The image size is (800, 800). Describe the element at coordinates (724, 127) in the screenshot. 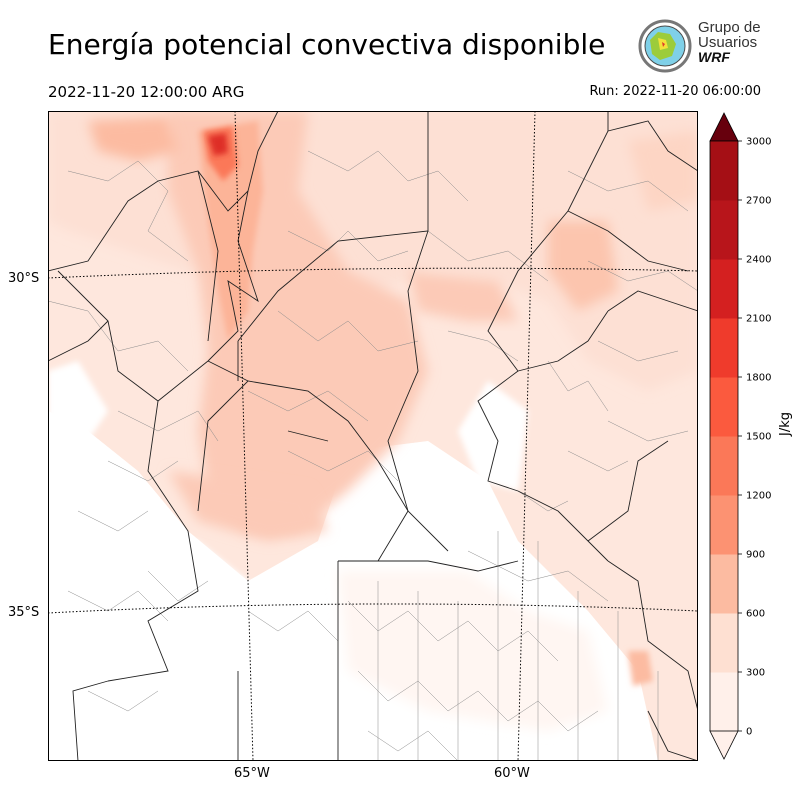

I see `colorbar-extend-max` at that location.